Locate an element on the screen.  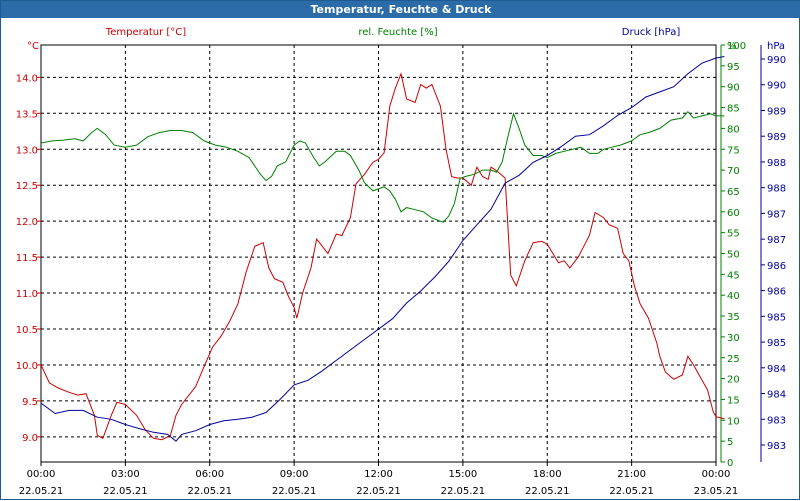
humidity-tick-label: 60 is located at coordinates (733, 213).